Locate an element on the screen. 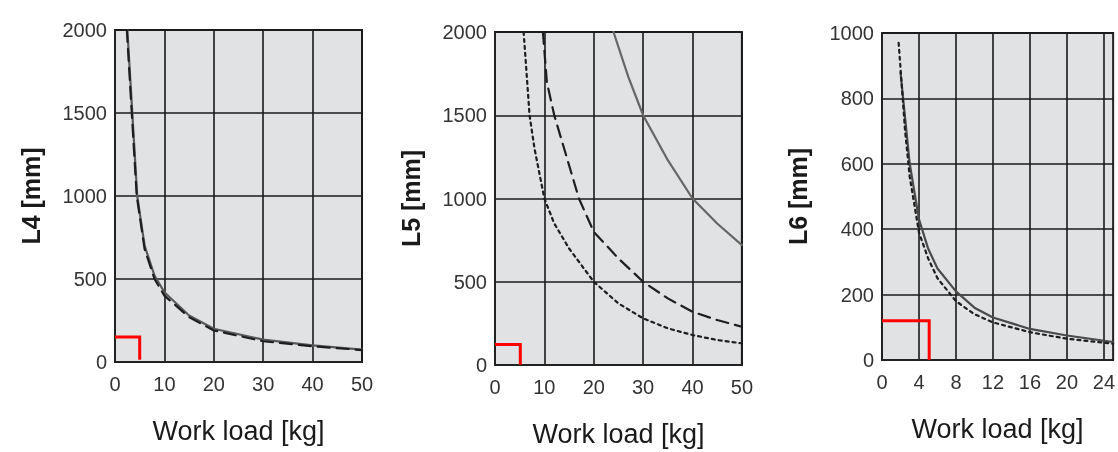 The height and width of the screenshot is (452, 1118). x-tick-label: 24 is located at coordinates (1103, 382).